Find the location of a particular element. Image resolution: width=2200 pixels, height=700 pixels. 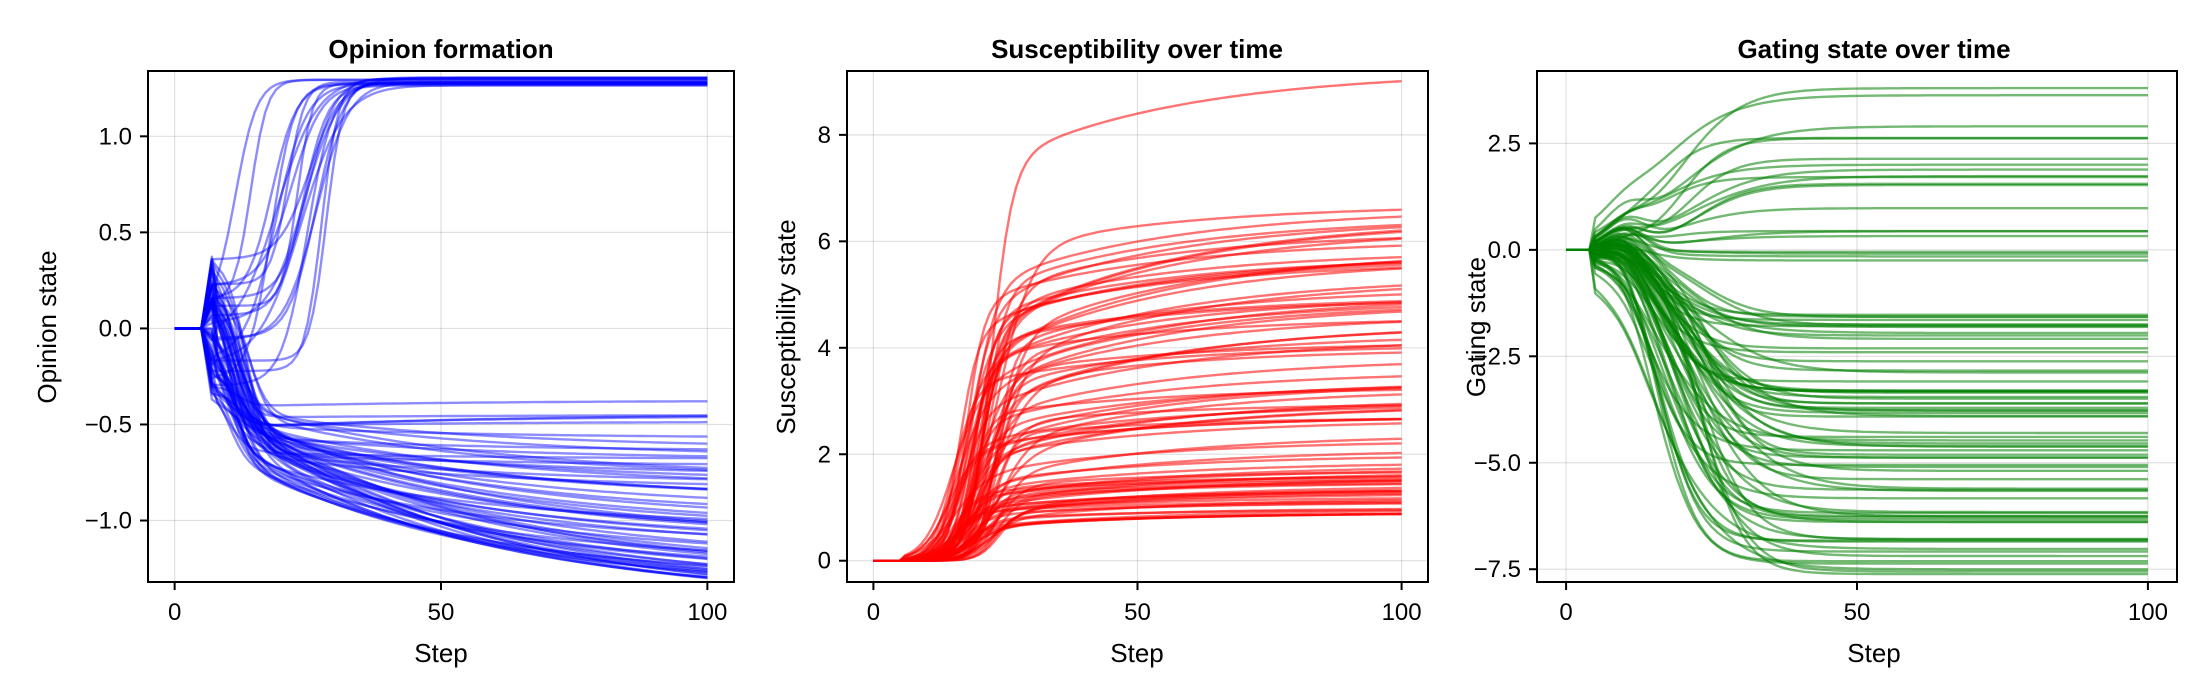

y-tick-label: 2 is located at coordinates (824, 454).